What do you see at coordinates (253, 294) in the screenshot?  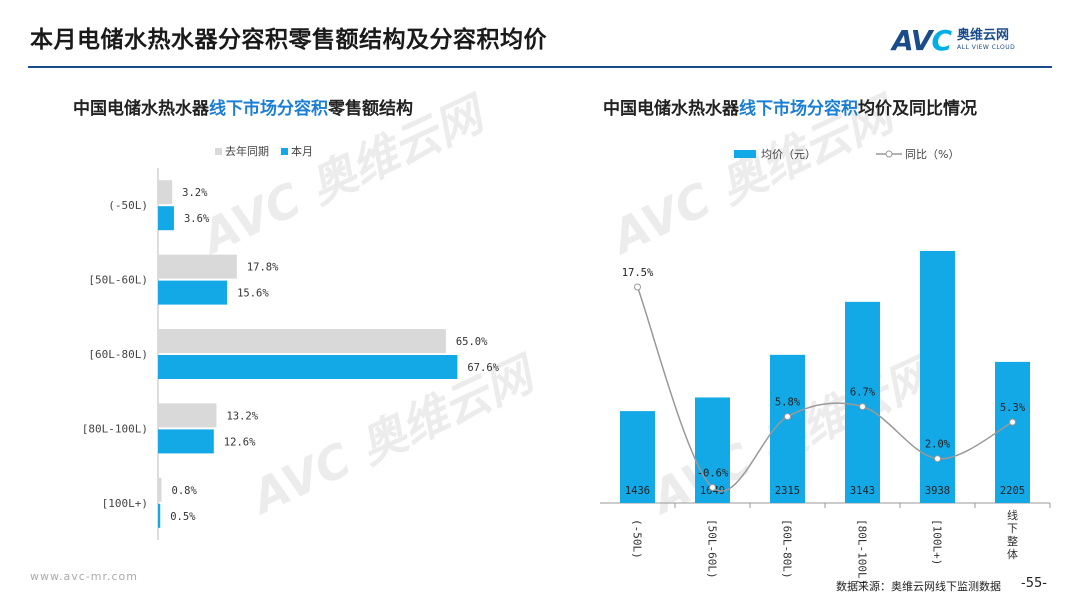 I see `data-label-curr: 15.6%` at bounding box center [253, 294].